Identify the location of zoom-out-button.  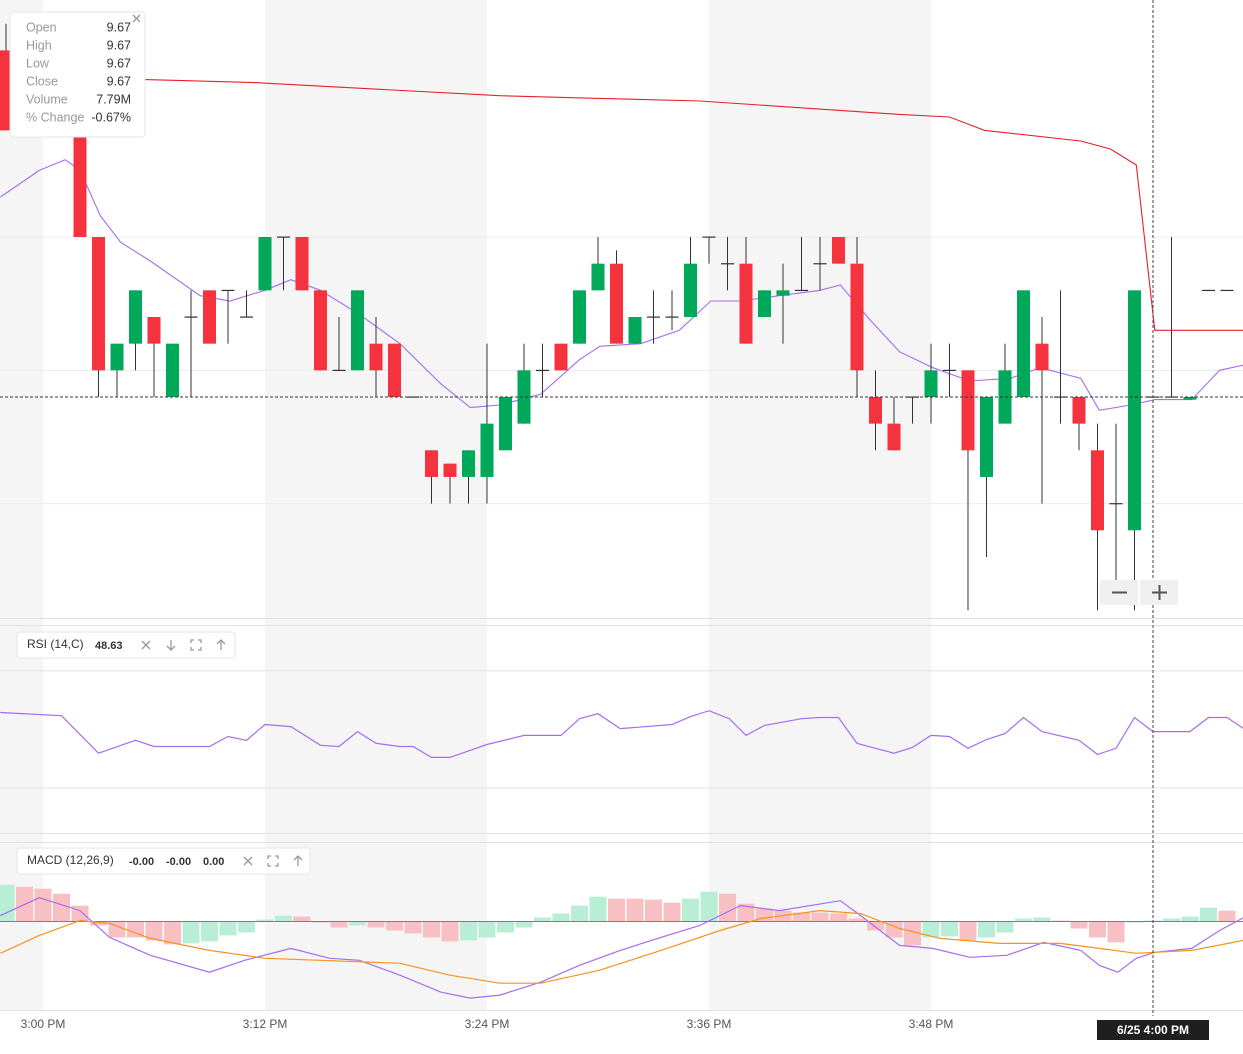
(1119, 592).